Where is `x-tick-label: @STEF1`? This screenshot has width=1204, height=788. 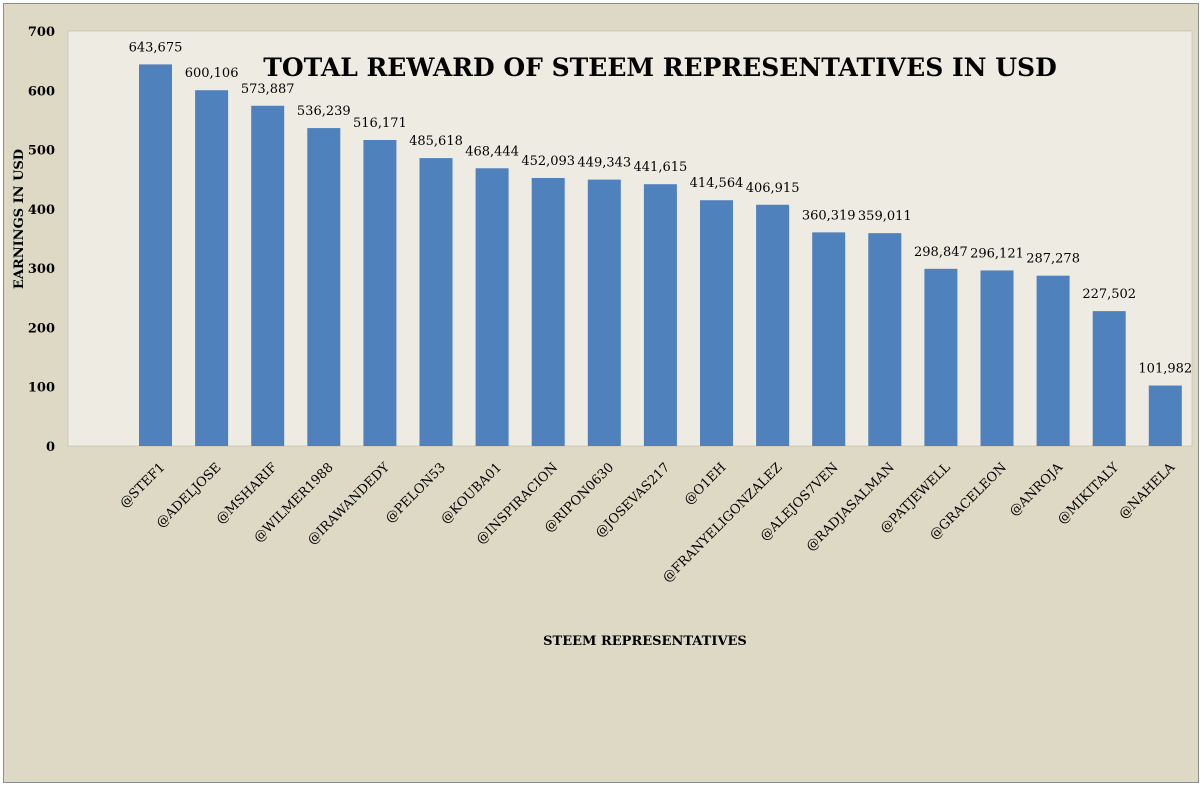 x-tick-label: @STEF1 is located at coordinates (142, 485).